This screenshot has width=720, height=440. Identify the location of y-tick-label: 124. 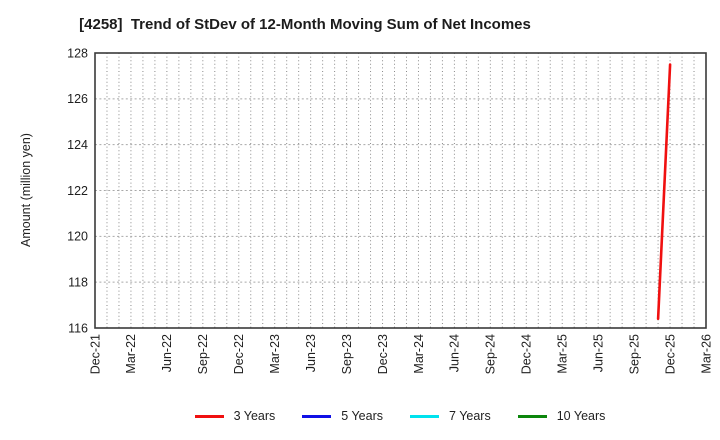
(77, 145).